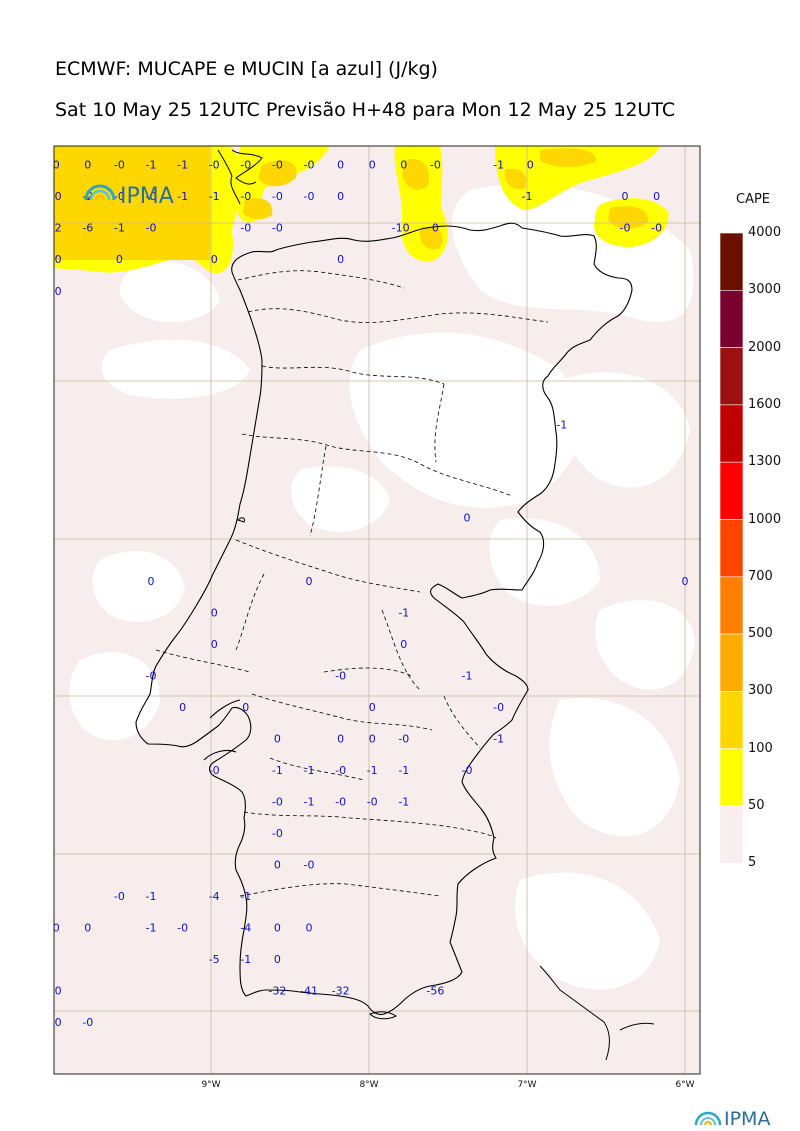 This screenshot has height=1131, width=800. I want to click on cin-value: -5, so click(214, 959).